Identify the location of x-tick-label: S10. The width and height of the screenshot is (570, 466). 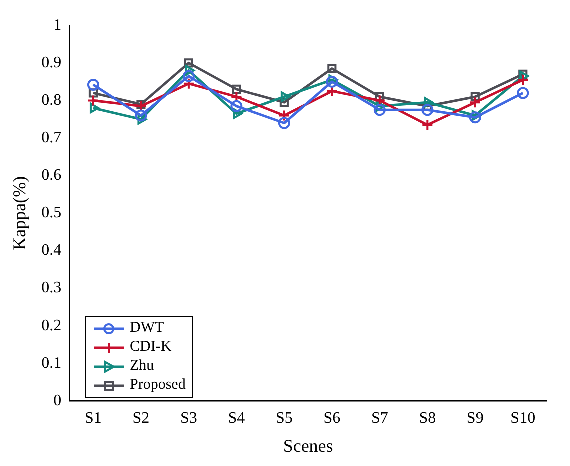
(523, 419).